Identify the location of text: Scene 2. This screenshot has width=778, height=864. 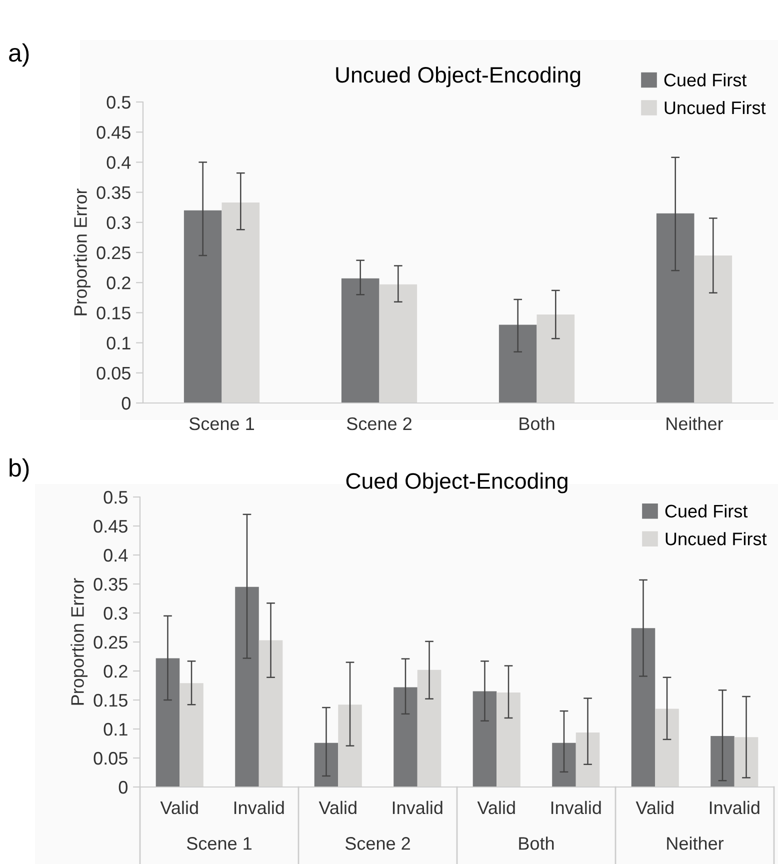
(377, 843).